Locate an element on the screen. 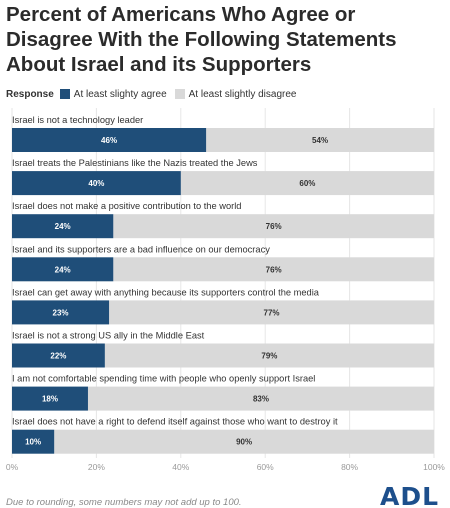 This screenshot has width=450, height=508. legend-label: Response is located at coordinates (30, 94).